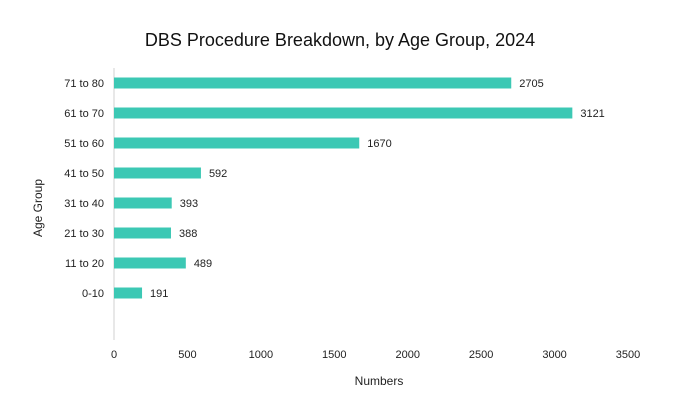 Image resolution: width=680 pixels, height=416 pixels. I want to click on y-tick-label: 31 to 40, so click(84, 204).